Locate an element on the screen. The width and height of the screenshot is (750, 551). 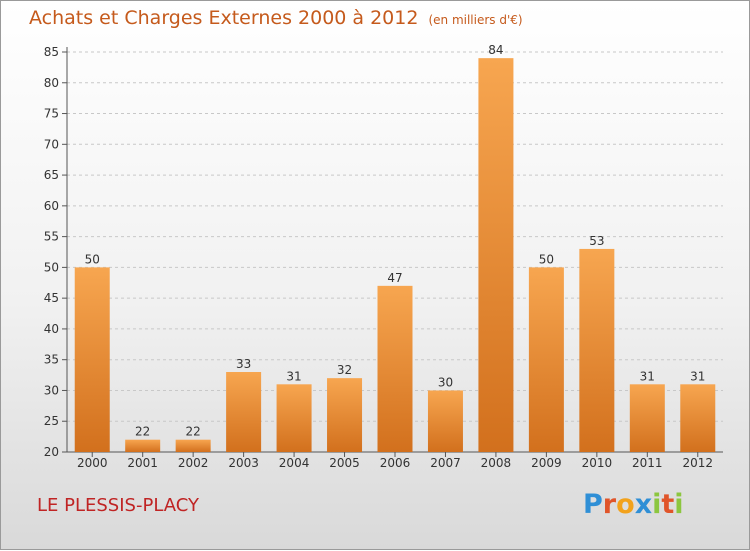
x-tick-label: 2003 is located at coordinates (243, 463).